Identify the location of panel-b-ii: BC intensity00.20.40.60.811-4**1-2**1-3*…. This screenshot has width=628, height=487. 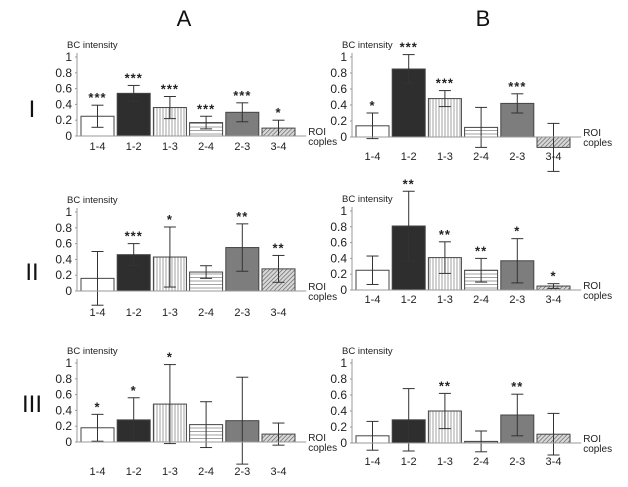
(471, 241).